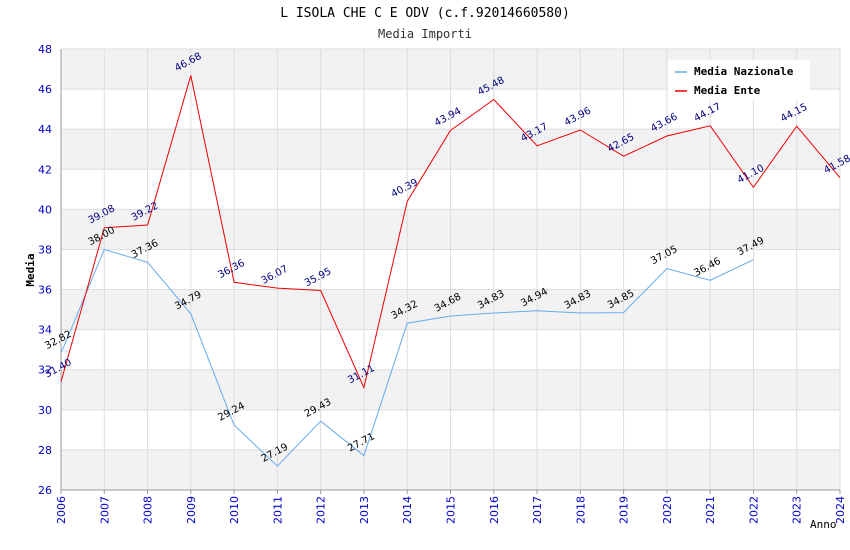 This screenshot has width=850, height=550. Describe the element at coordinates (710, 510) in the screenshot. I see `x-tick-label: 2021` at that location.